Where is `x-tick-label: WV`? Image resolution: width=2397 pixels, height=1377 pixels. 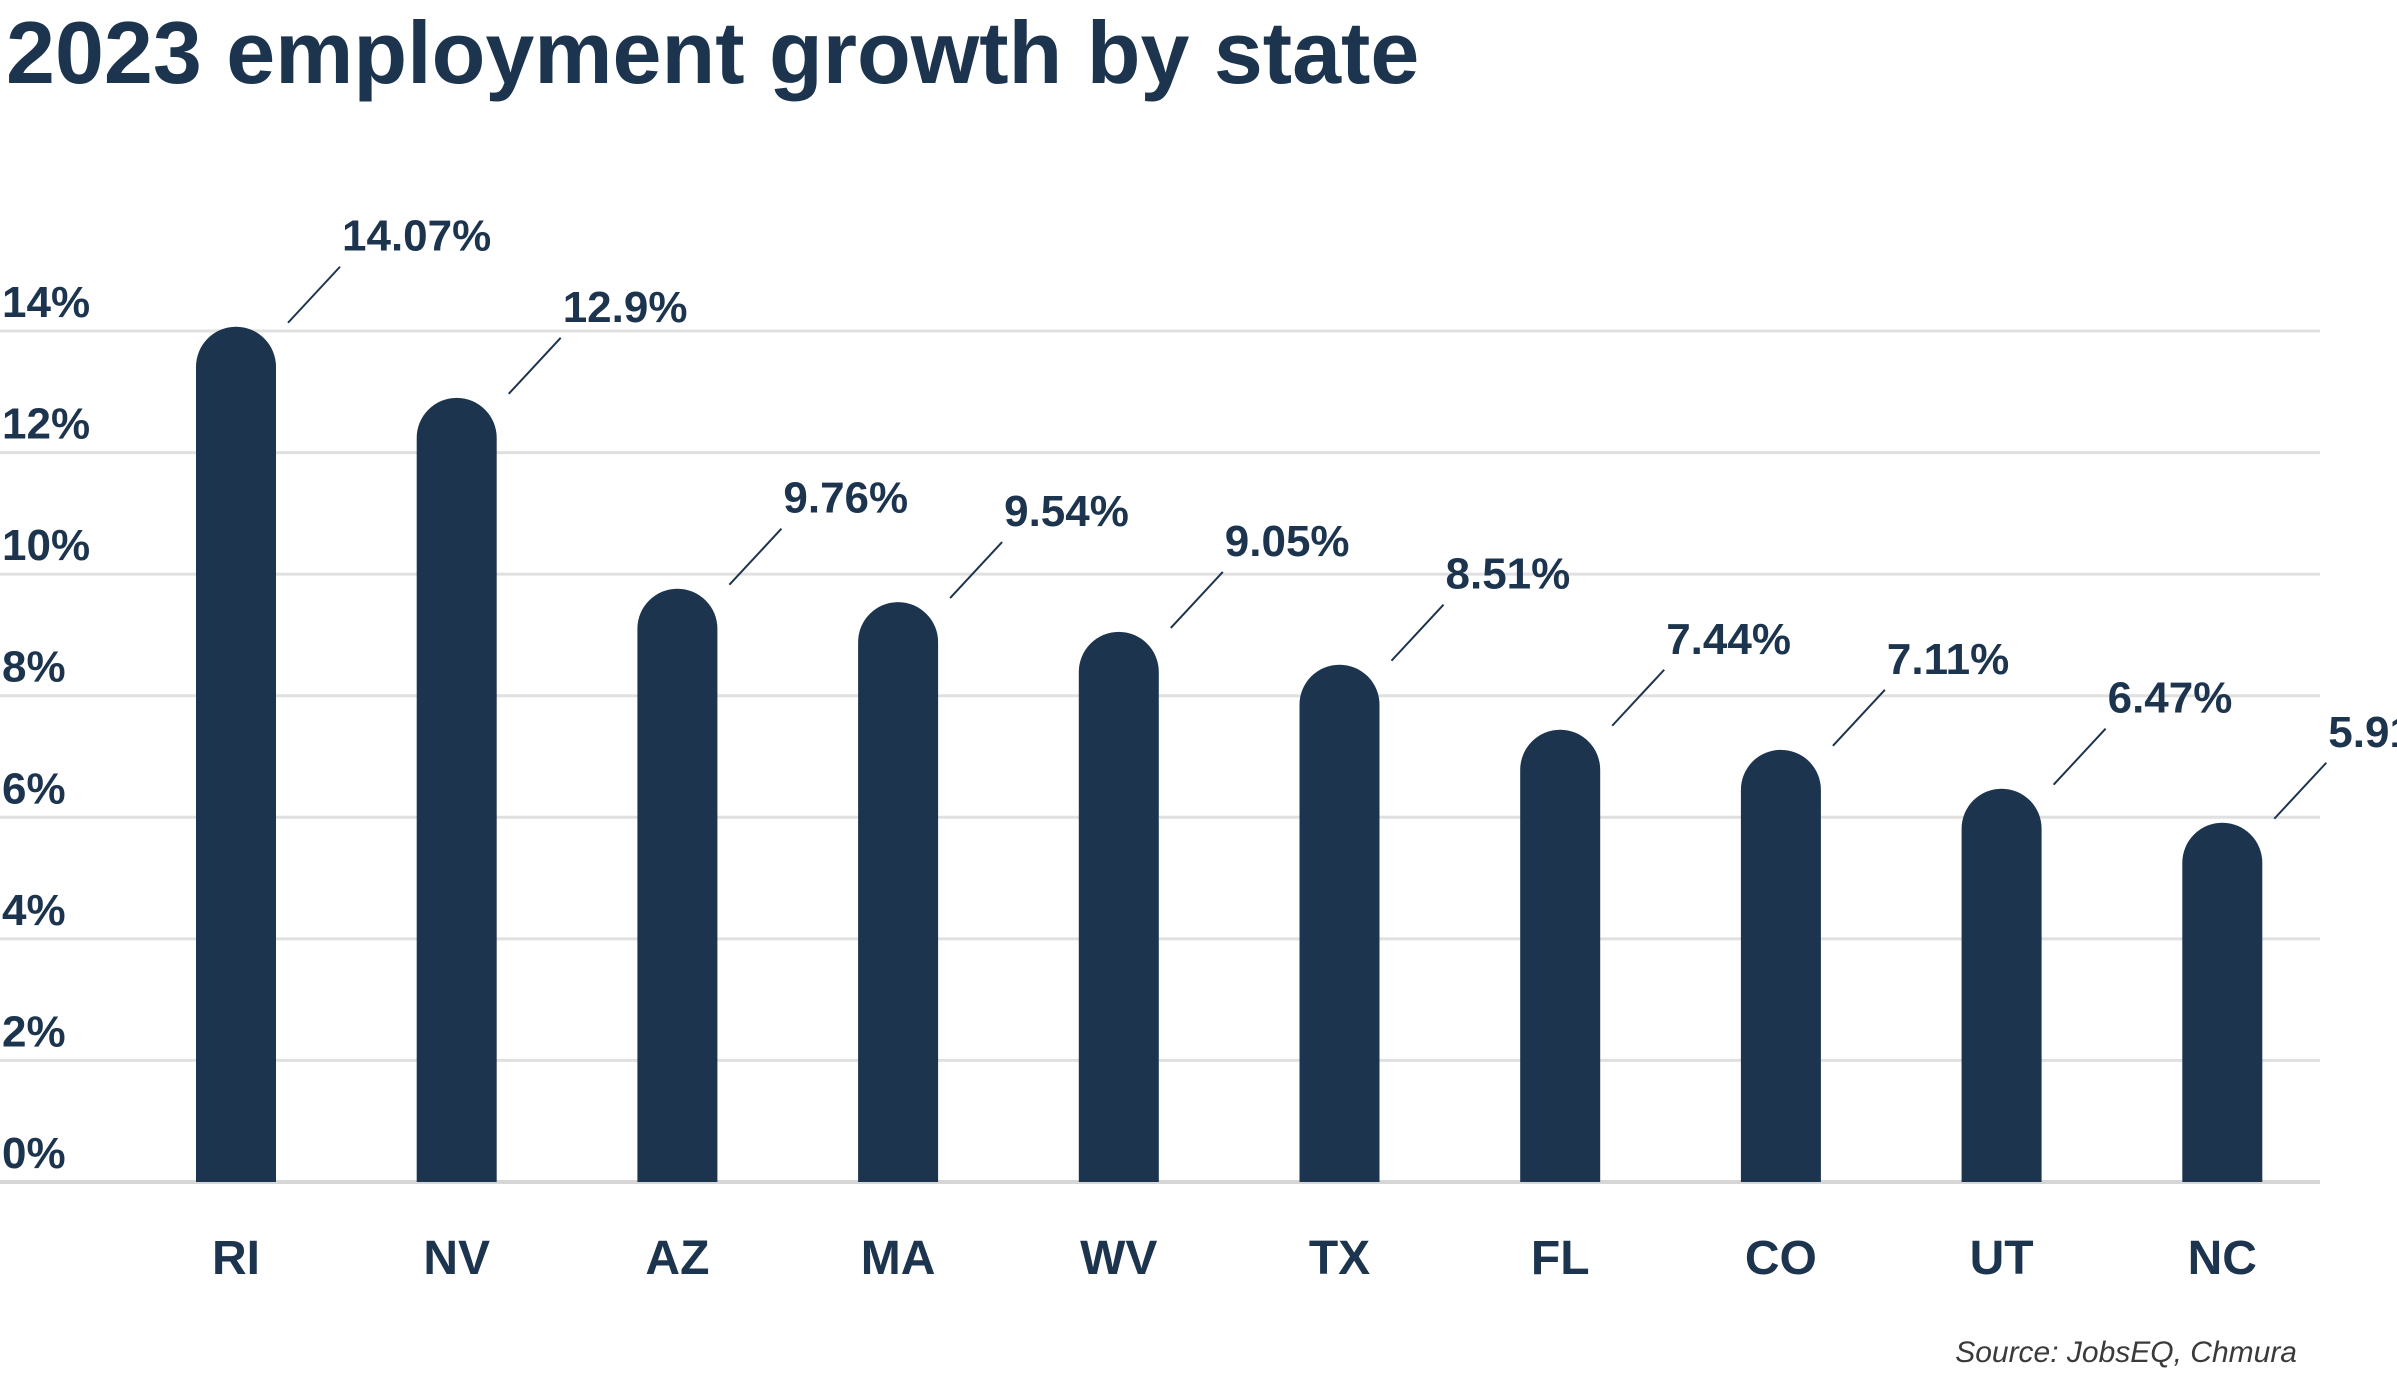
x-tick-label: WV is located at coordinates (1118, 1258).